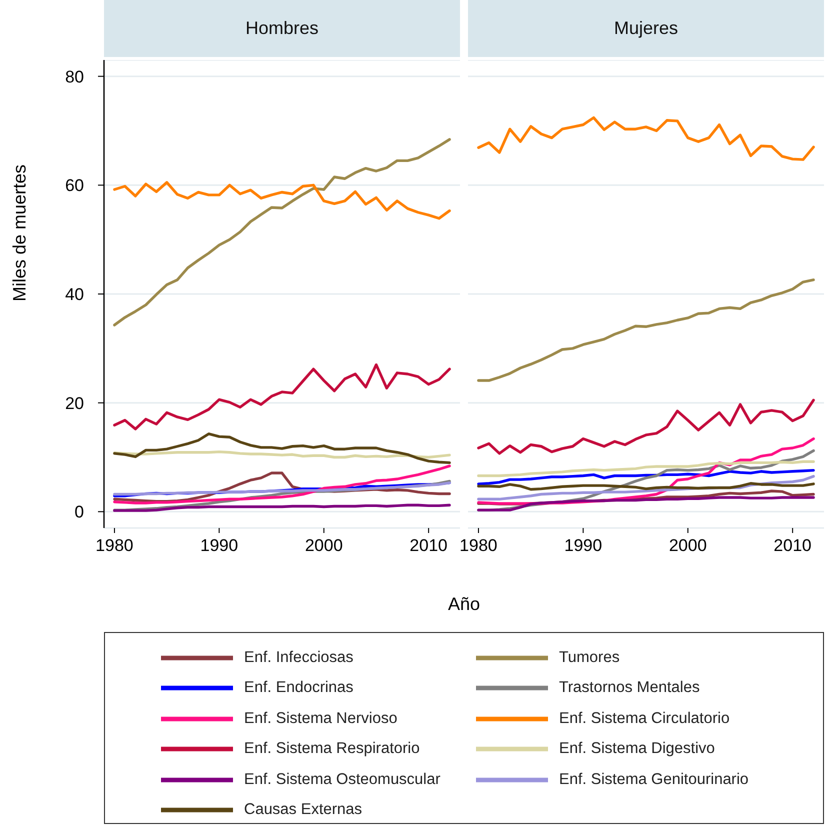 This screenshot has width=827, height=832. Describe the element at coordinates (299, 658) in the screenshot. I see `legend-label: Enf. Infecciosas` at that location.